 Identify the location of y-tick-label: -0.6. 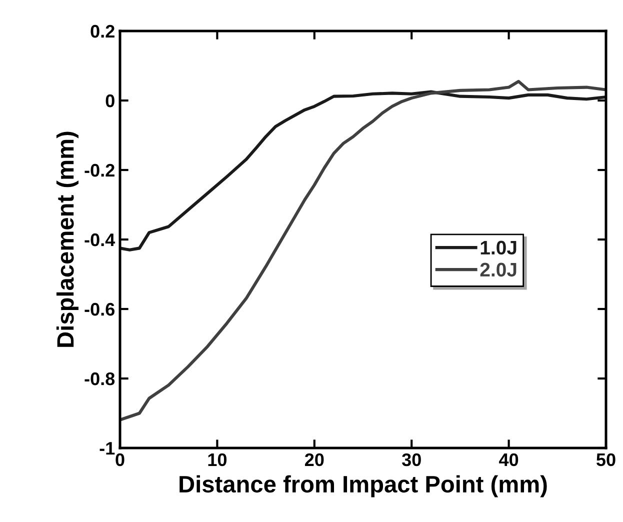
(99, 309).